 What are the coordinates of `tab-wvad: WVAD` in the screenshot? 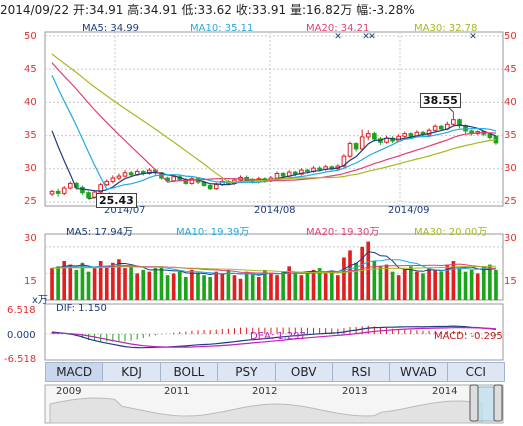 It's located at (418, 372).